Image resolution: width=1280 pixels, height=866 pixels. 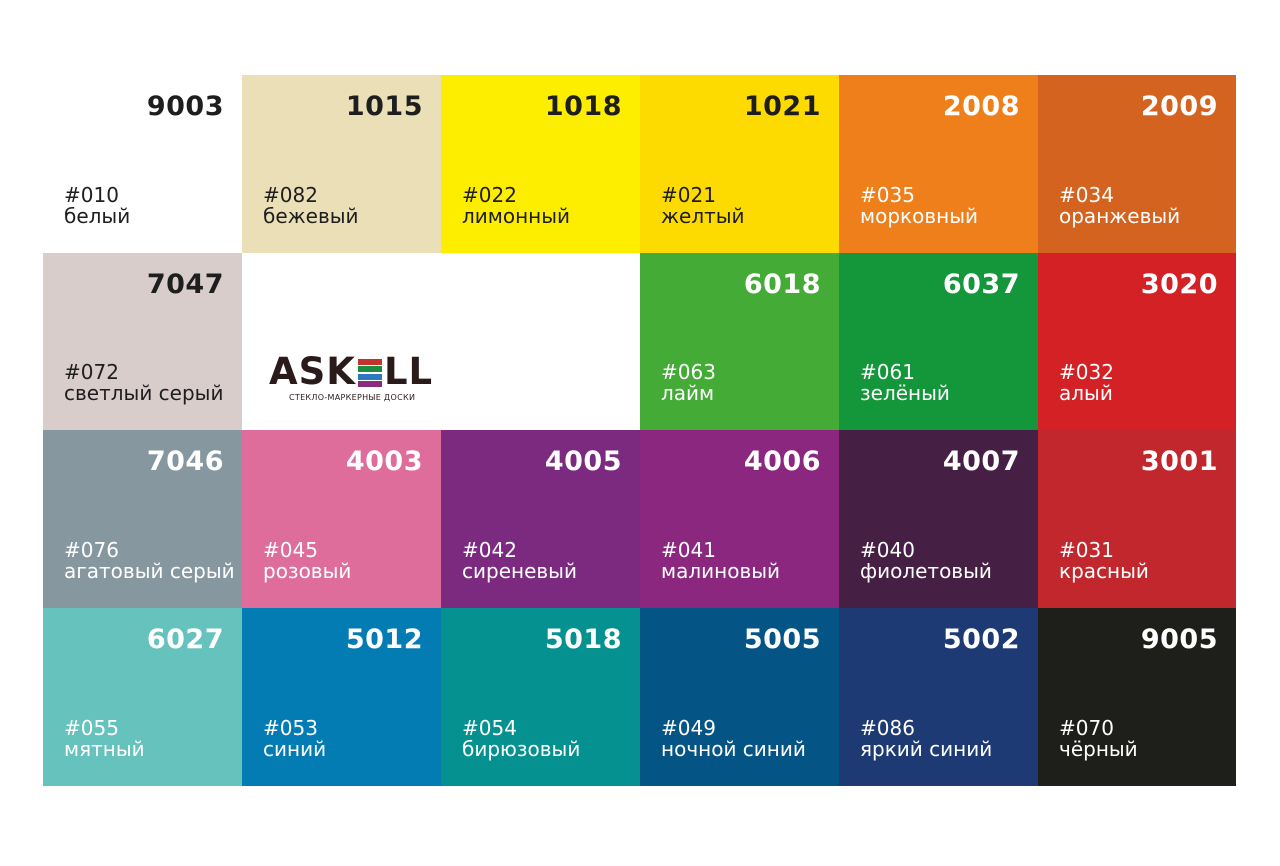 What do you see at coordinates (583, 639) in the screenshot?
I see `ral-number: 5018` at bounding box center [583, 639].